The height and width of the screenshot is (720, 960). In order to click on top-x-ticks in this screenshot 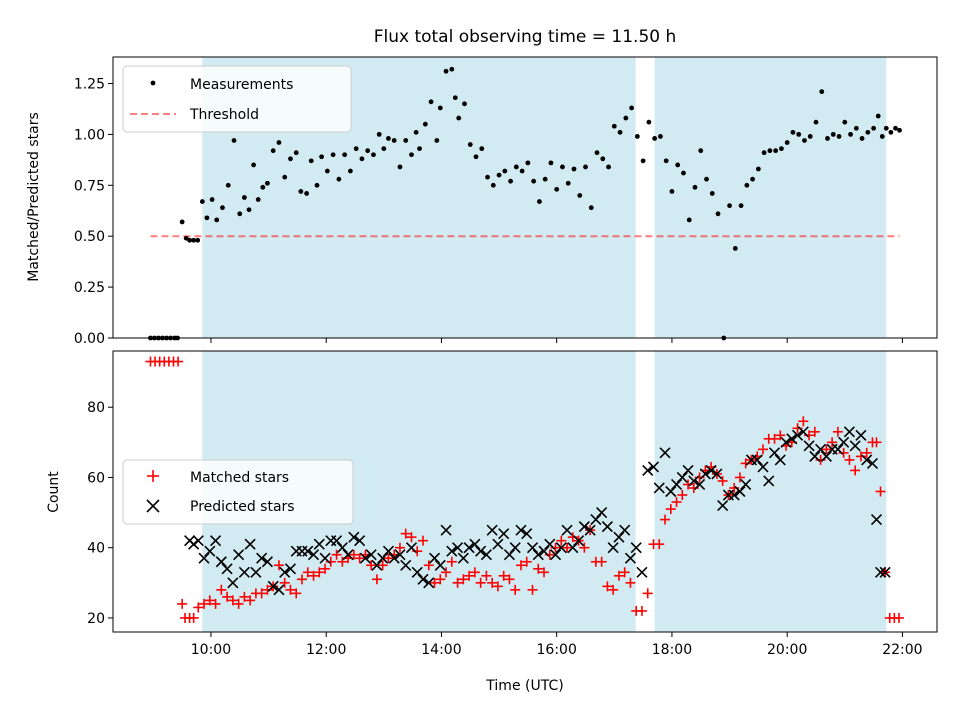, I will do `click(556, 340)`.